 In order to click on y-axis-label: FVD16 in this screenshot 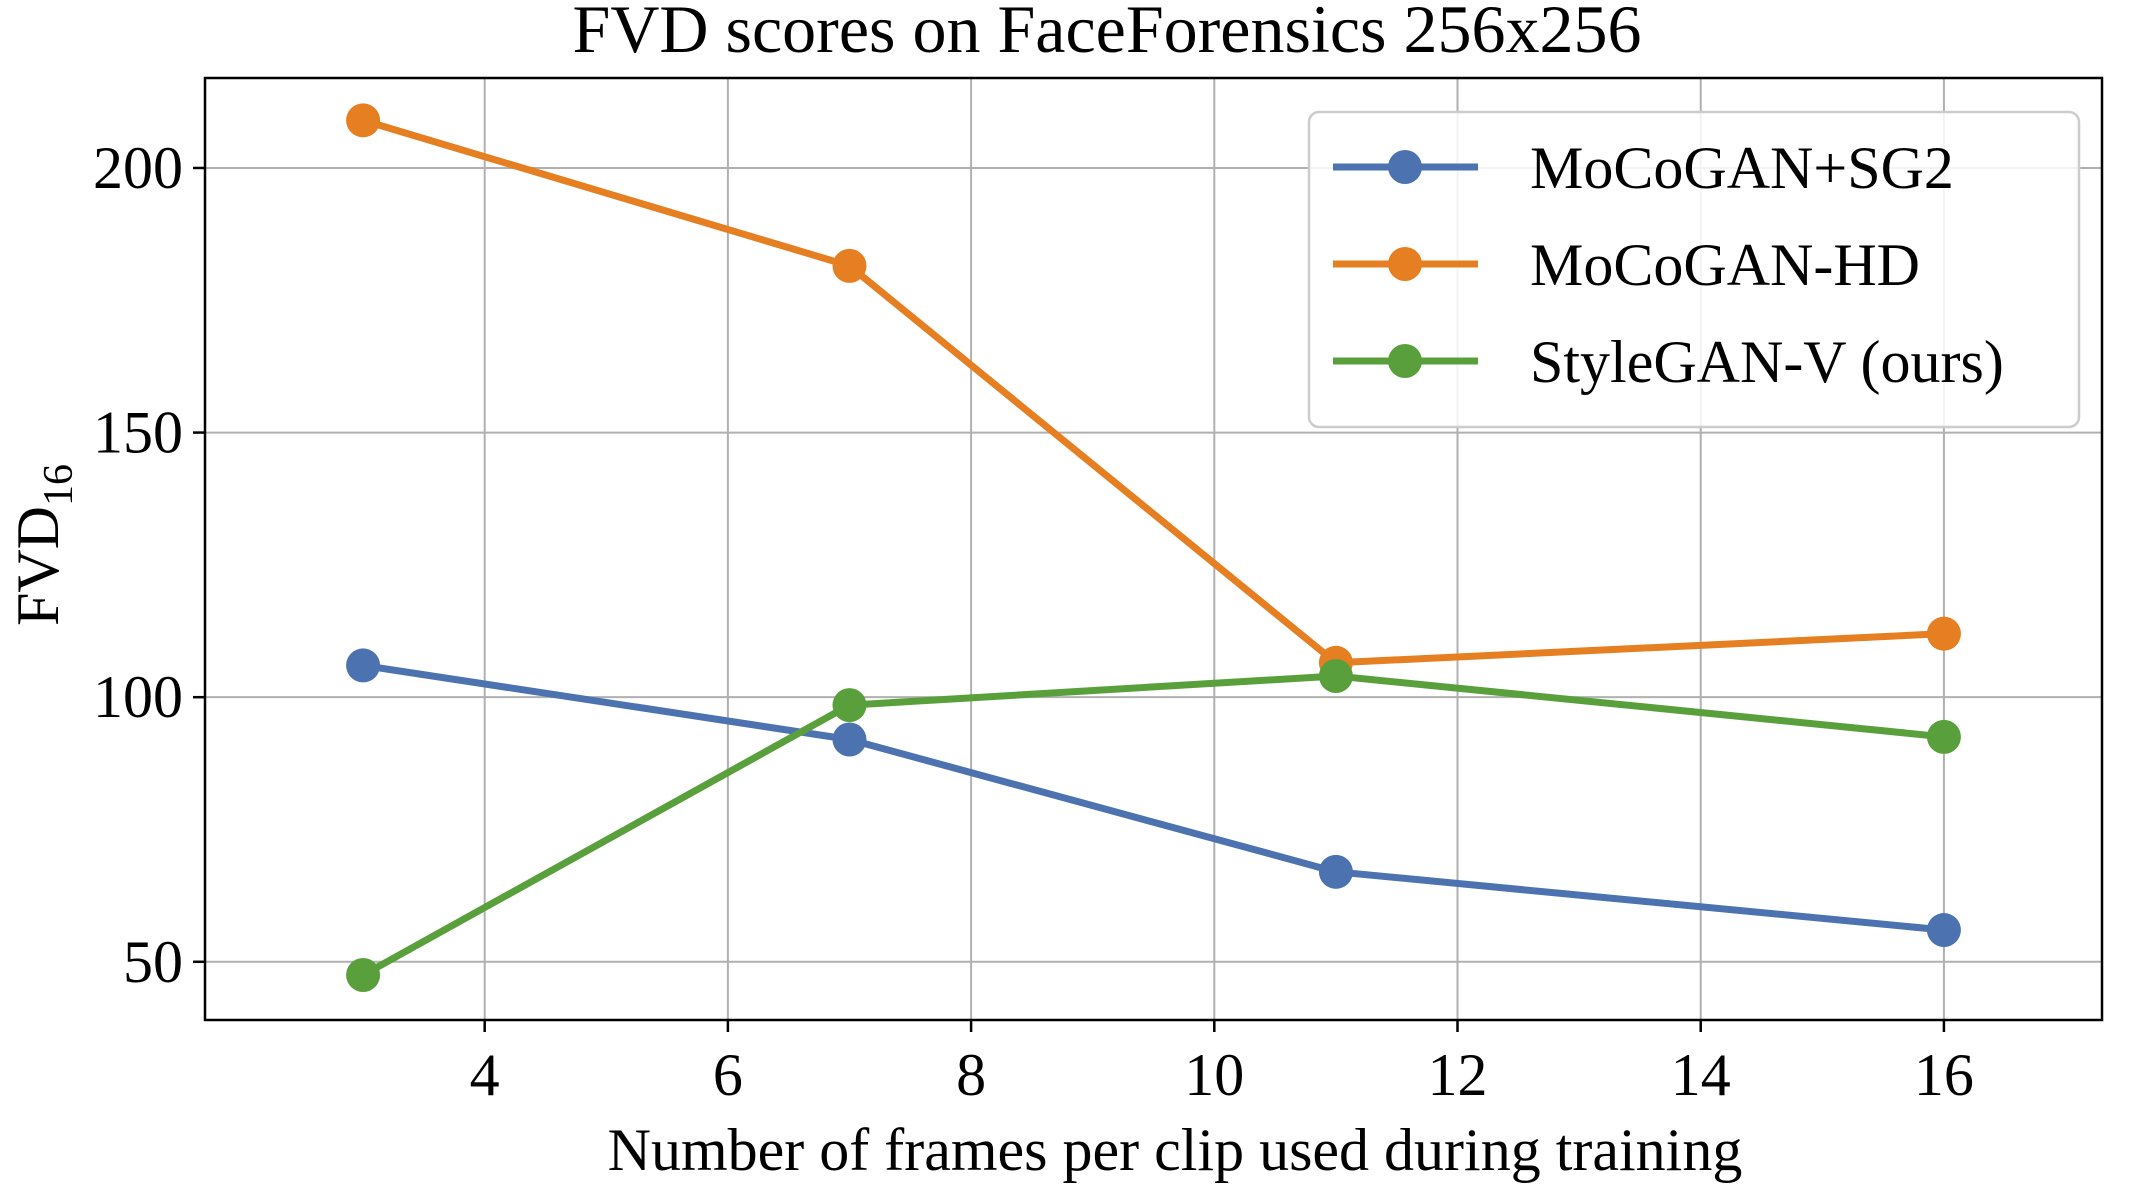, I will do `click(43, 545)`.